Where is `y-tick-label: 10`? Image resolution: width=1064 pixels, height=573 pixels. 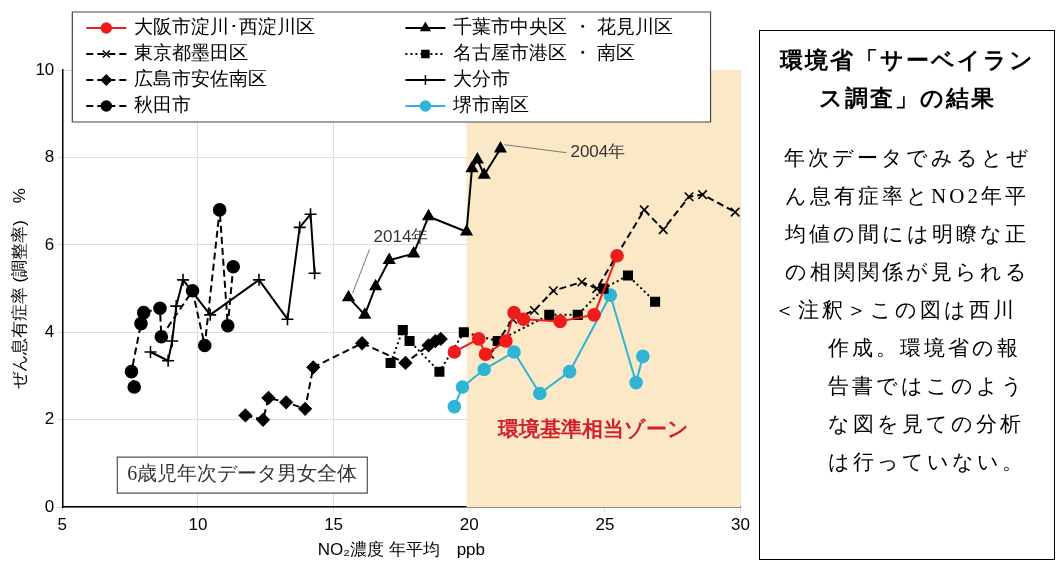 y-tick-label: 10 is located at coordinates (45, 69).